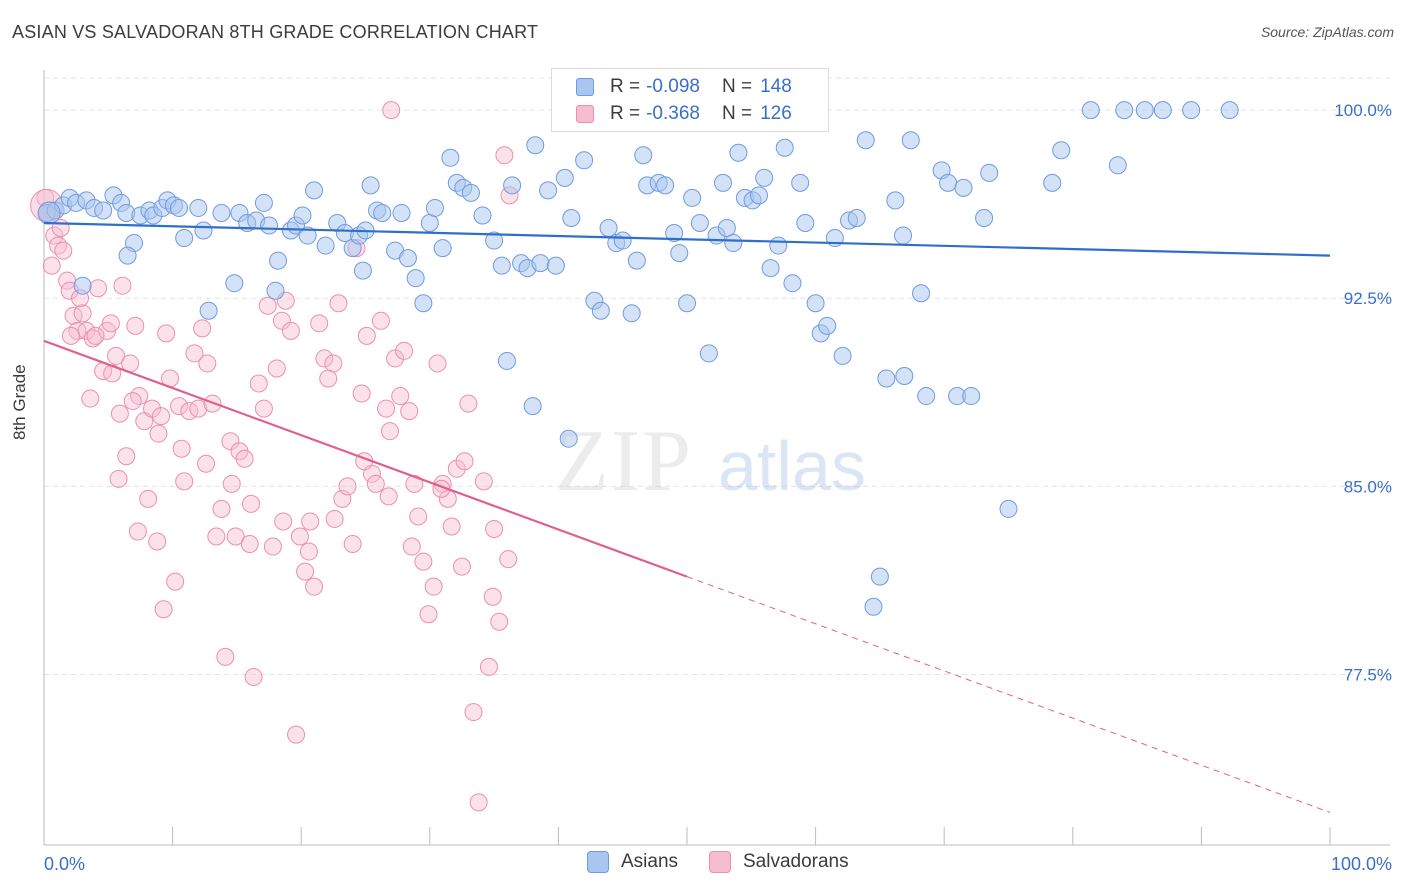  Describe the element at coordinates (776, 113) in the screenshot. I see `legend-n-value: 126` at that location.